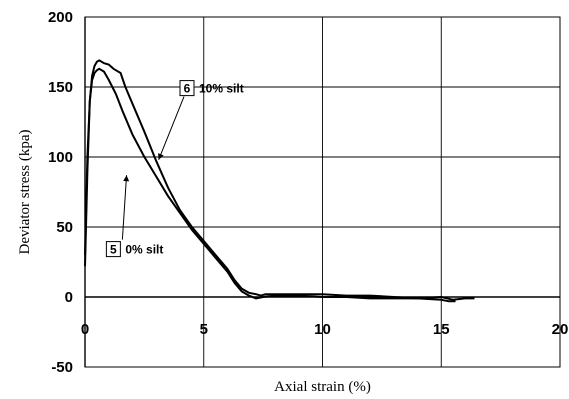 This screenshot has height=399, width=569. I want to click on y-tick-label: 0, so click(69, 297).